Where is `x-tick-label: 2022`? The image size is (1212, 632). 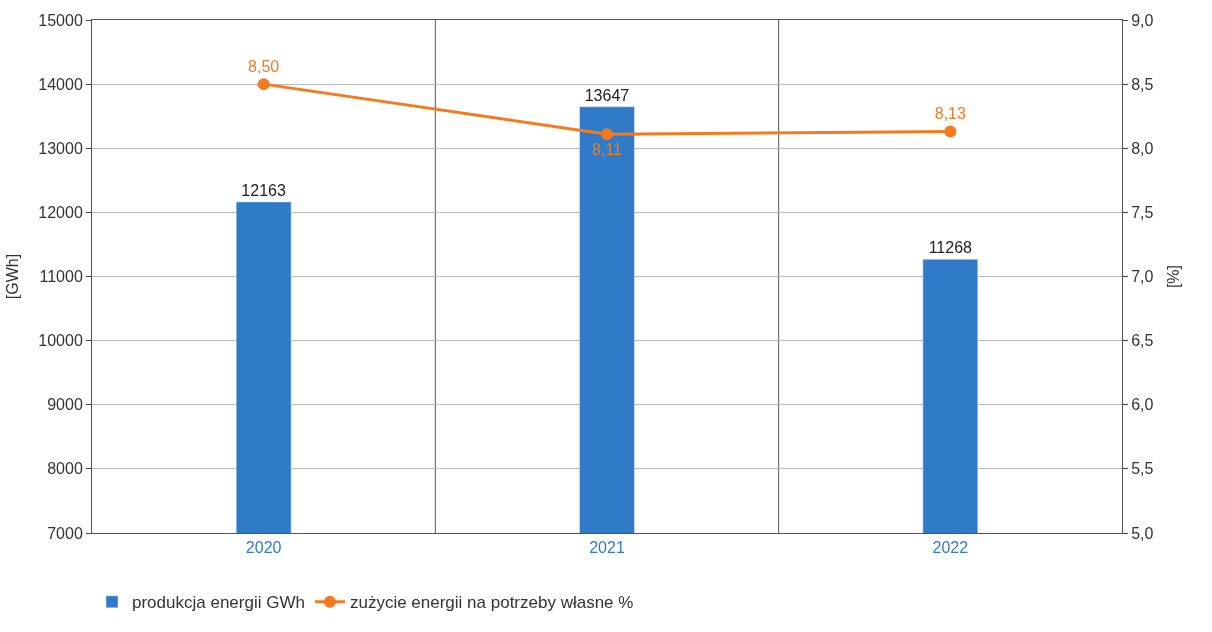
x-tick-label: 2022 is located at coordinates (950, 548).